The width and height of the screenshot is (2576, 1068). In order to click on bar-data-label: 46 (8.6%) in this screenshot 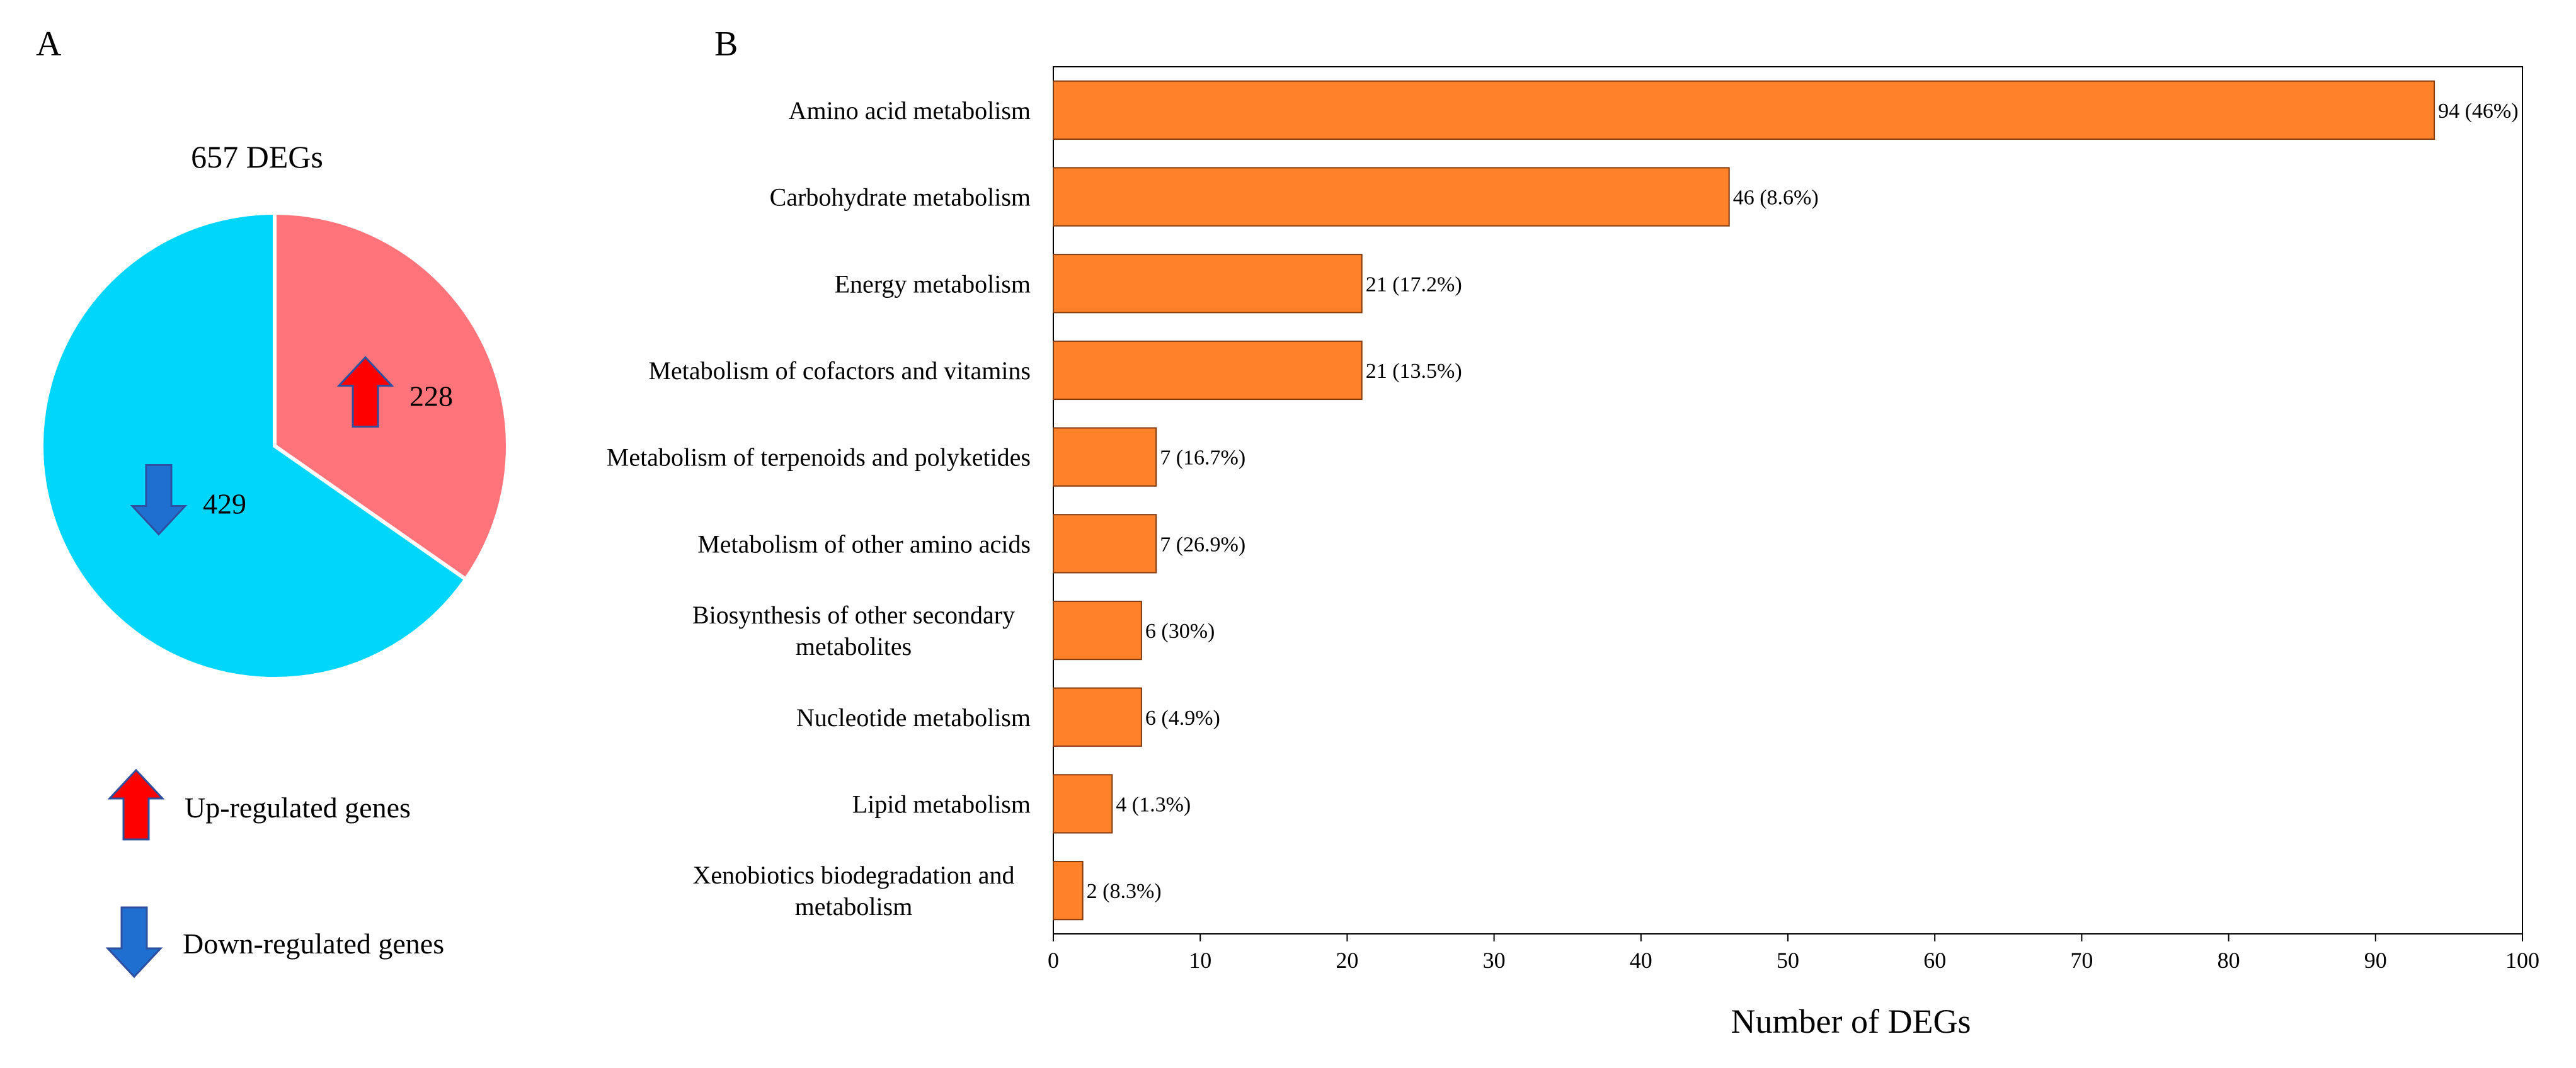, I will do `click(1776, 198)`.